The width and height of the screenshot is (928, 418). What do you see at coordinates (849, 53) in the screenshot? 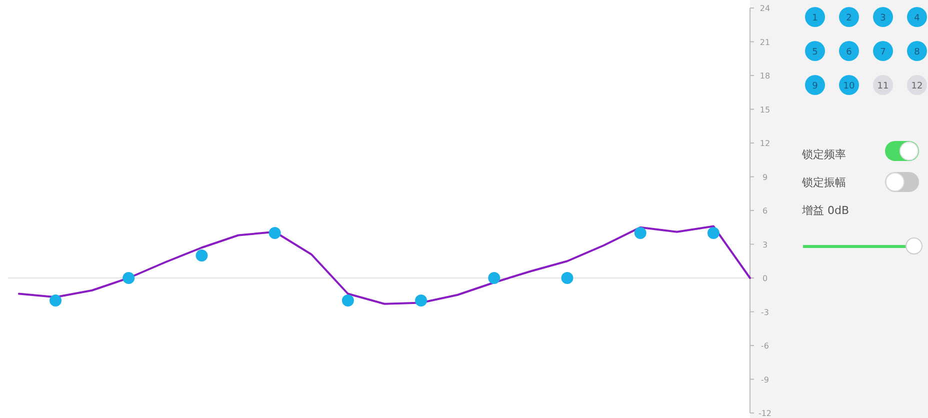
I see `text: 6` at bounding box center [849, 53].